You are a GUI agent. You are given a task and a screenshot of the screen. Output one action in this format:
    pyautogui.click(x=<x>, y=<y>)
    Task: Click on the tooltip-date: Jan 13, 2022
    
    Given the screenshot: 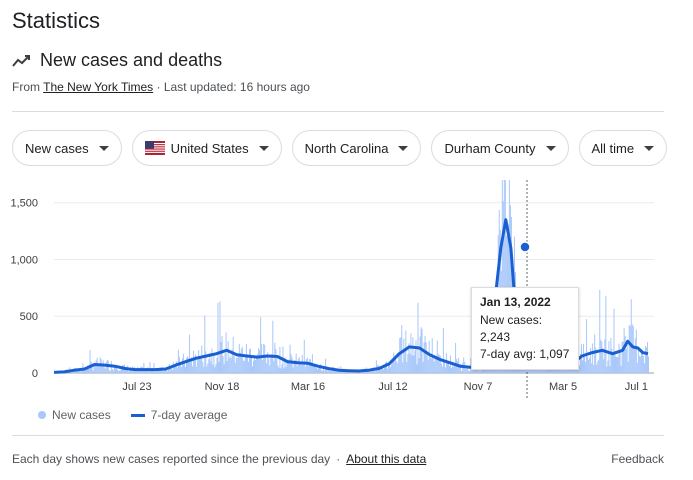 What is the action you would take?
    pyautogui.click(x=515, y=302)
    